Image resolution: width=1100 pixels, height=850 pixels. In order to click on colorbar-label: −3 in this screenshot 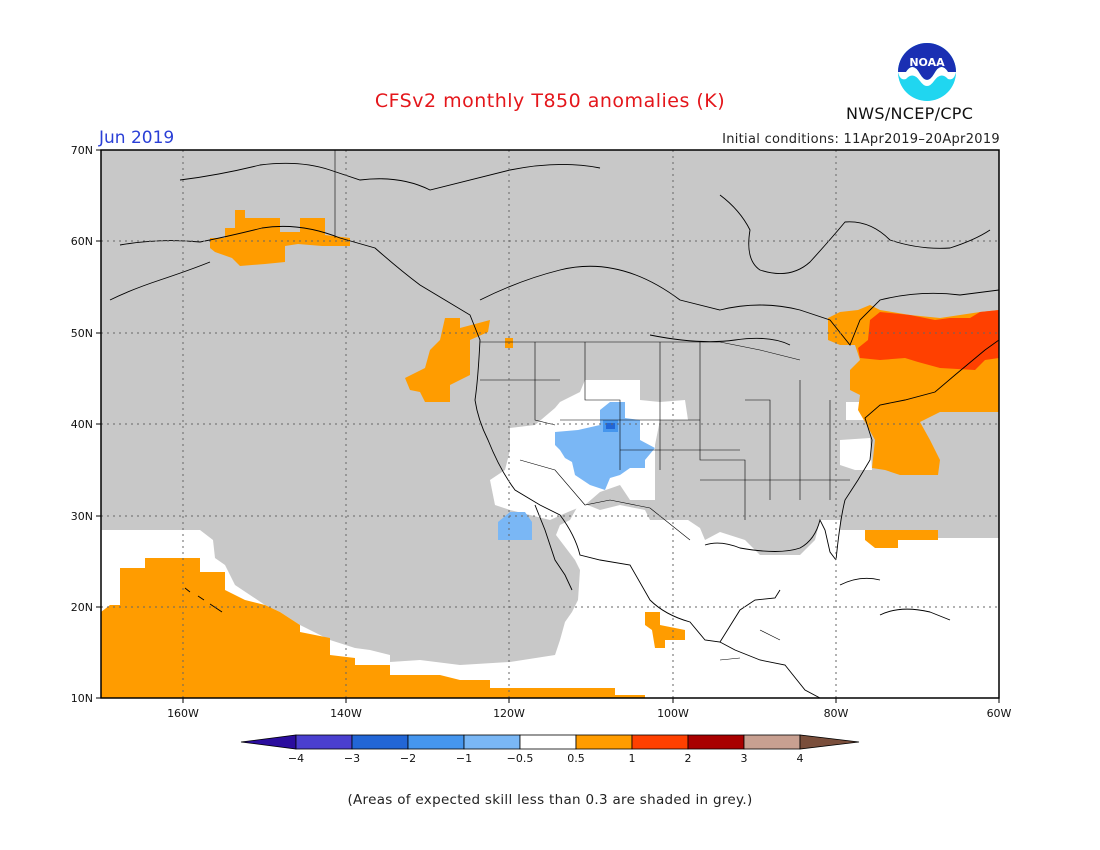, I will do `click(352, 758)`.